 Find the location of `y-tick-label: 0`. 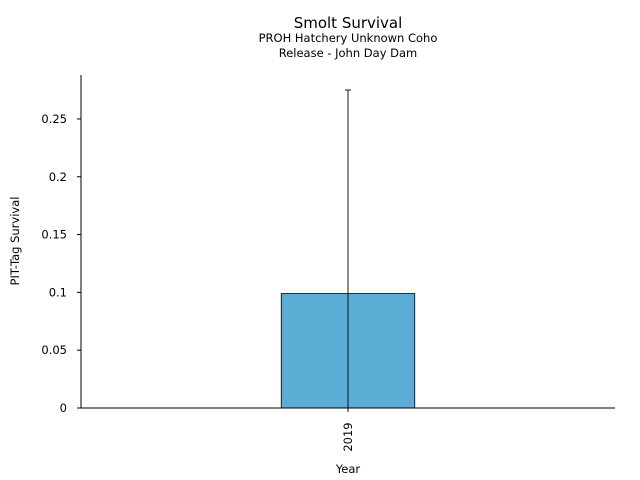

y-tick-label: 0 is located at coordinates (63, 408).